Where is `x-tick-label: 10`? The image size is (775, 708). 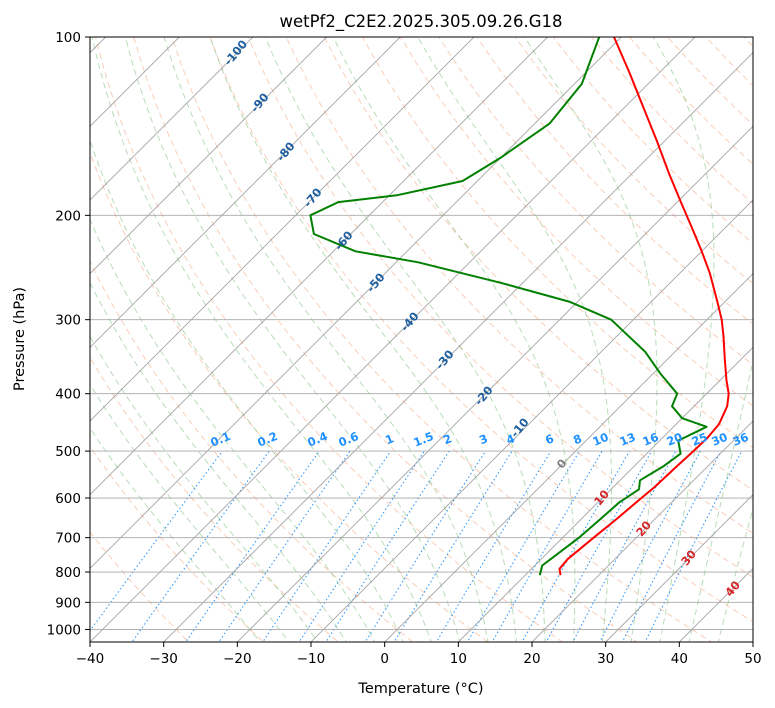 x-tick-label: 10 is located at coordinates (458, 659).